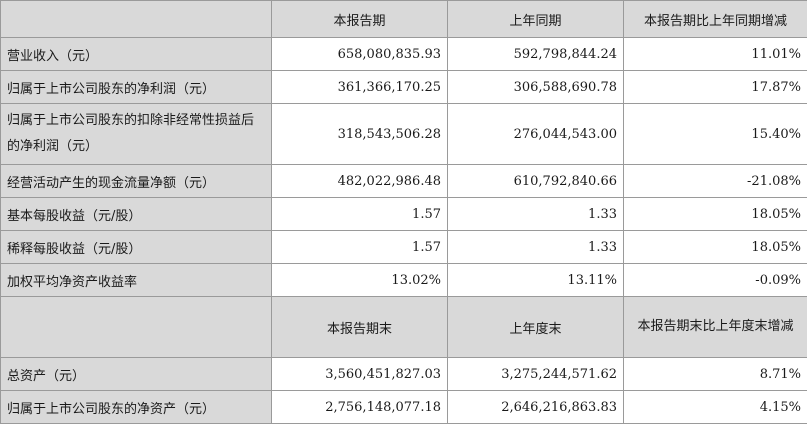 Image resolution: width=807 pixels, height=428 pixels. What do you see at coordinates (535, 280) in the screenshot?
I see `prior-value: 13.11%` at bounding box center [535, 280].